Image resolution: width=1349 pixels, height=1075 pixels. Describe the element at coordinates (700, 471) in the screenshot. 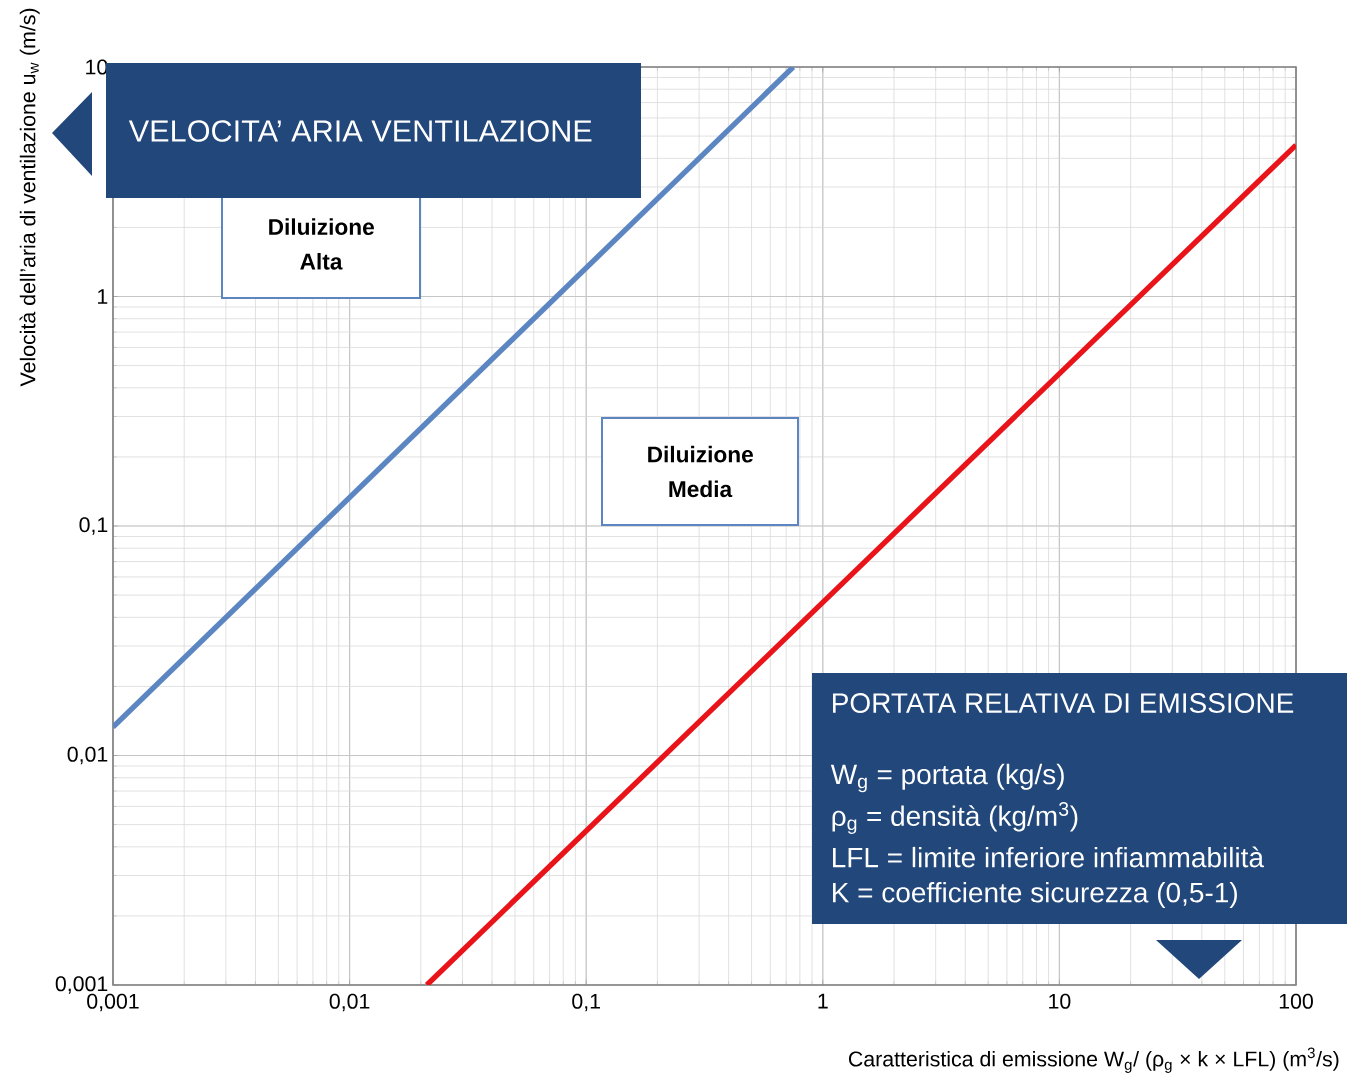

I see `annotation: Diluizione Media` at that location.